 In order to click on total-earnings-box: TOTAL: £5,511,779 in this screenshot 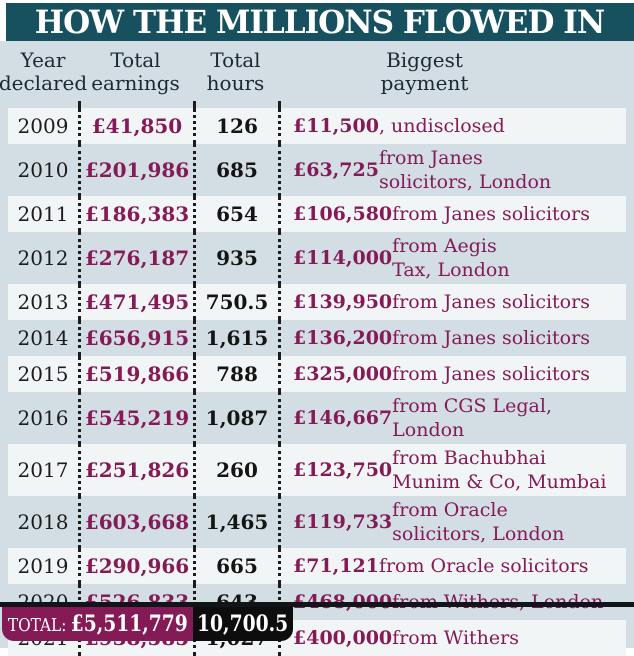, I will do `click(97, 624)`.